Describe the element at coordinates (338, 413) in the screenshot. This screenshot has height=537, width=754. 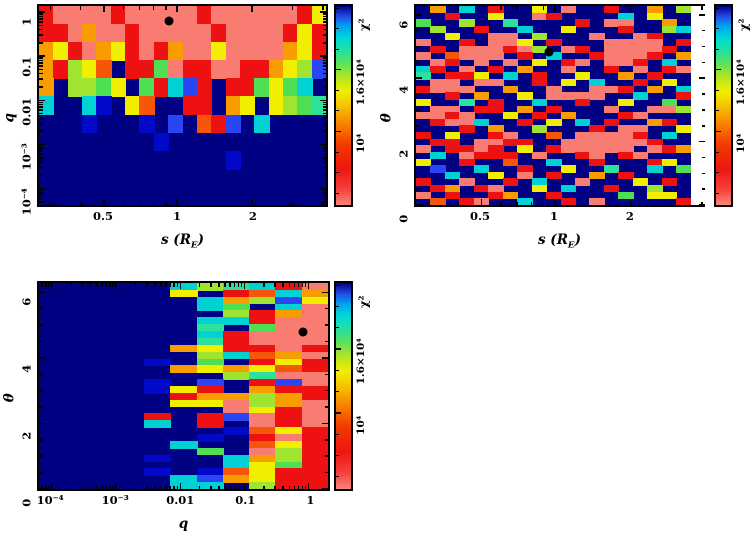
I see `colorbar-tick` at that location.